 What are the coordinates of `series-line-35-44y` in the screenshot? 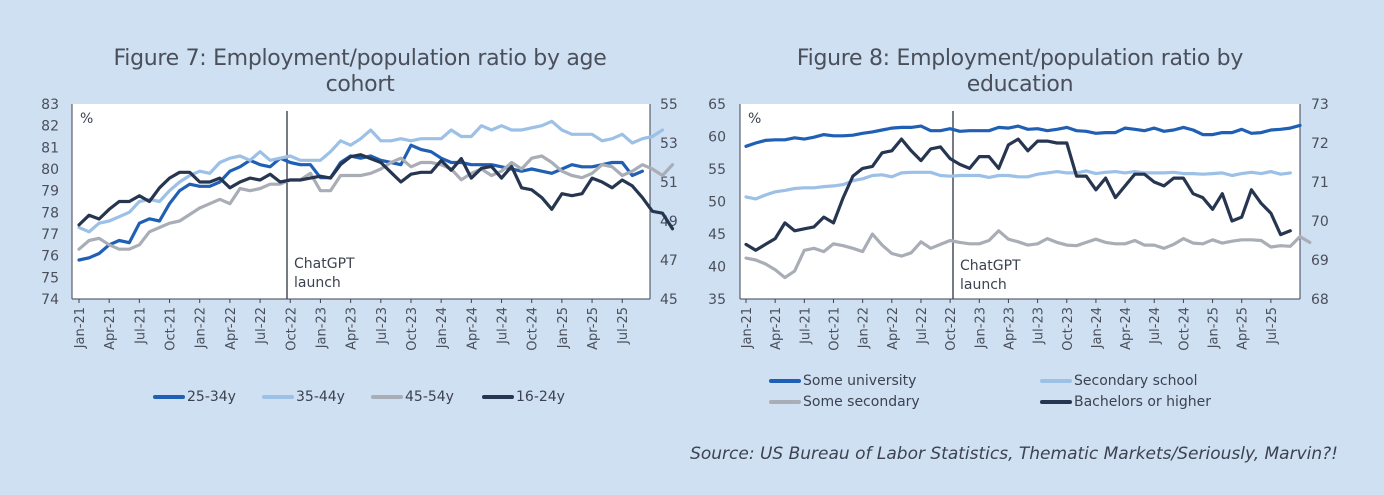 It's located at (371, 176).